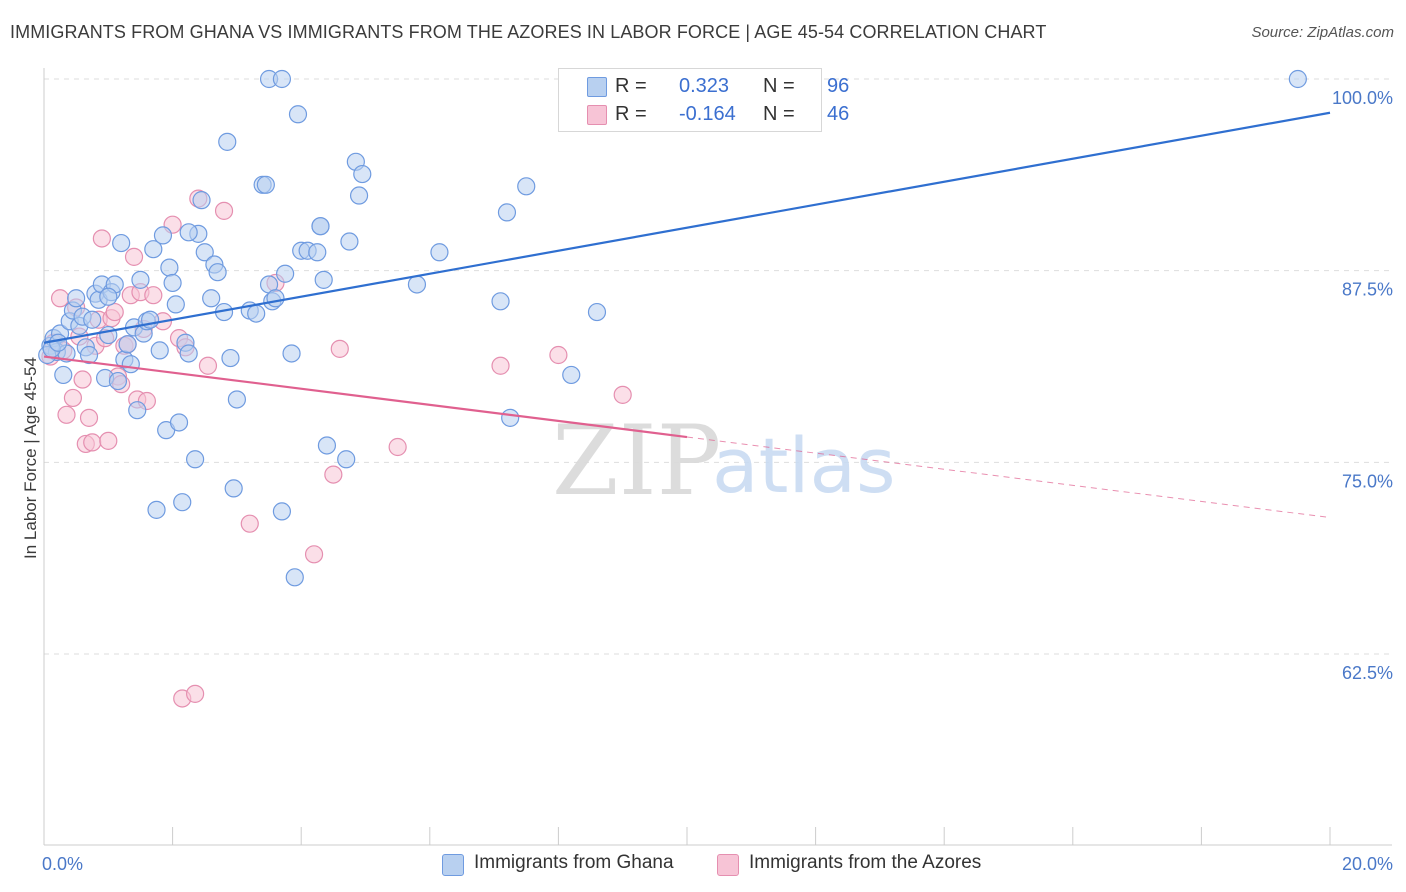 This screenshot has height=892, width=1406. What do you see at coordinates (62, 864) in the screenshot?
I see `x-tick-label: 0.0%` at bounding box center [62, 864].